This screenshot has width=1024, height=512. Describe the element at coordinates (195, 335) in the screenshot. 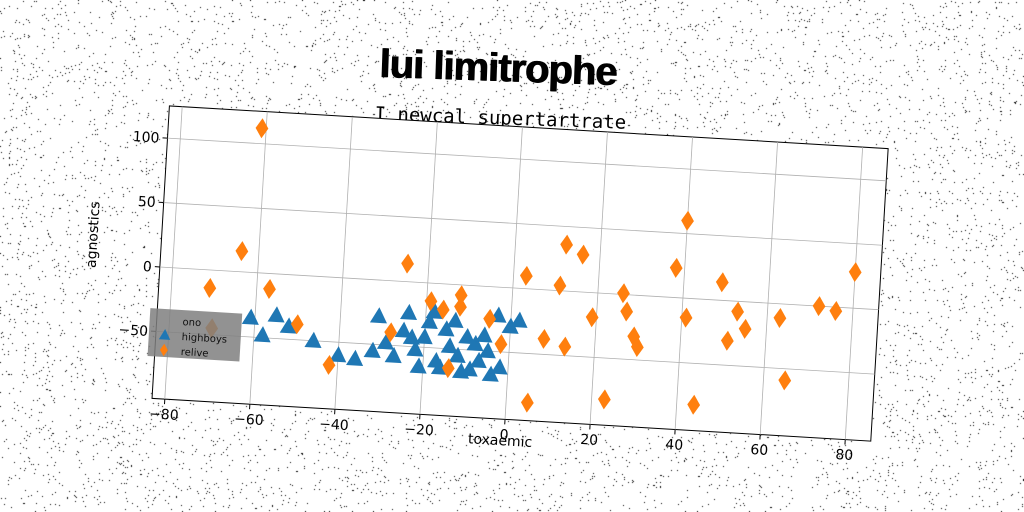

I see `legend-box` at that location.